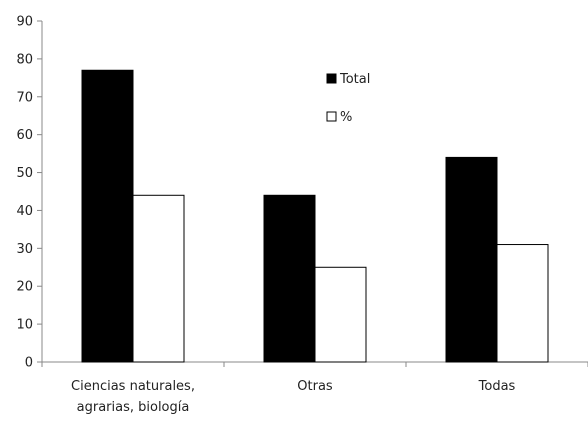 Image resolution: width=588 pixels, height=421 pixels. Describe the element at coordinates (133, 397) in the screenshot. I see `x-category-label: Ciencias naturales, agrarias, biología` at that location.